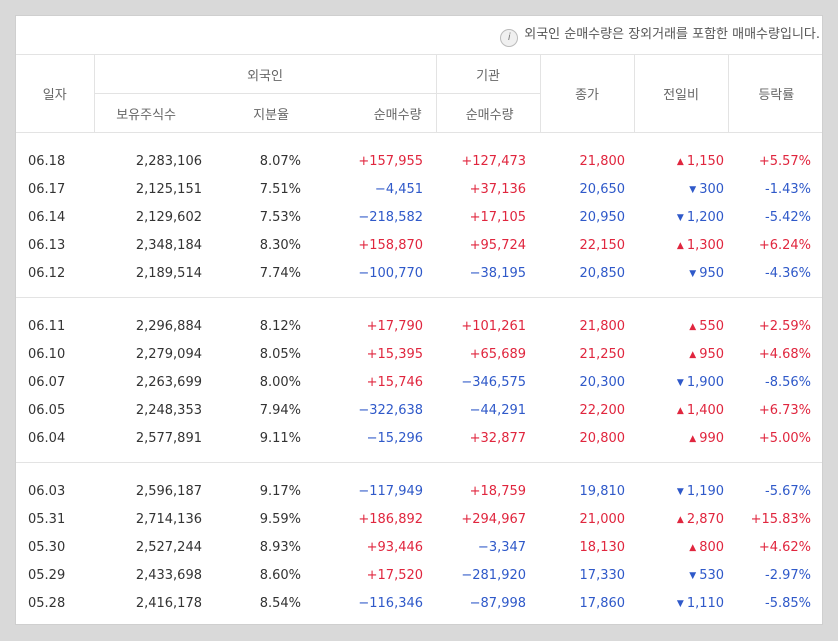 The height and width of the screenshot is (641, 838). What do you see at coordinates (168, 382) in the screenshot?
I see `holdings-cell: 2,263,699` at bounding box center [168, 382].